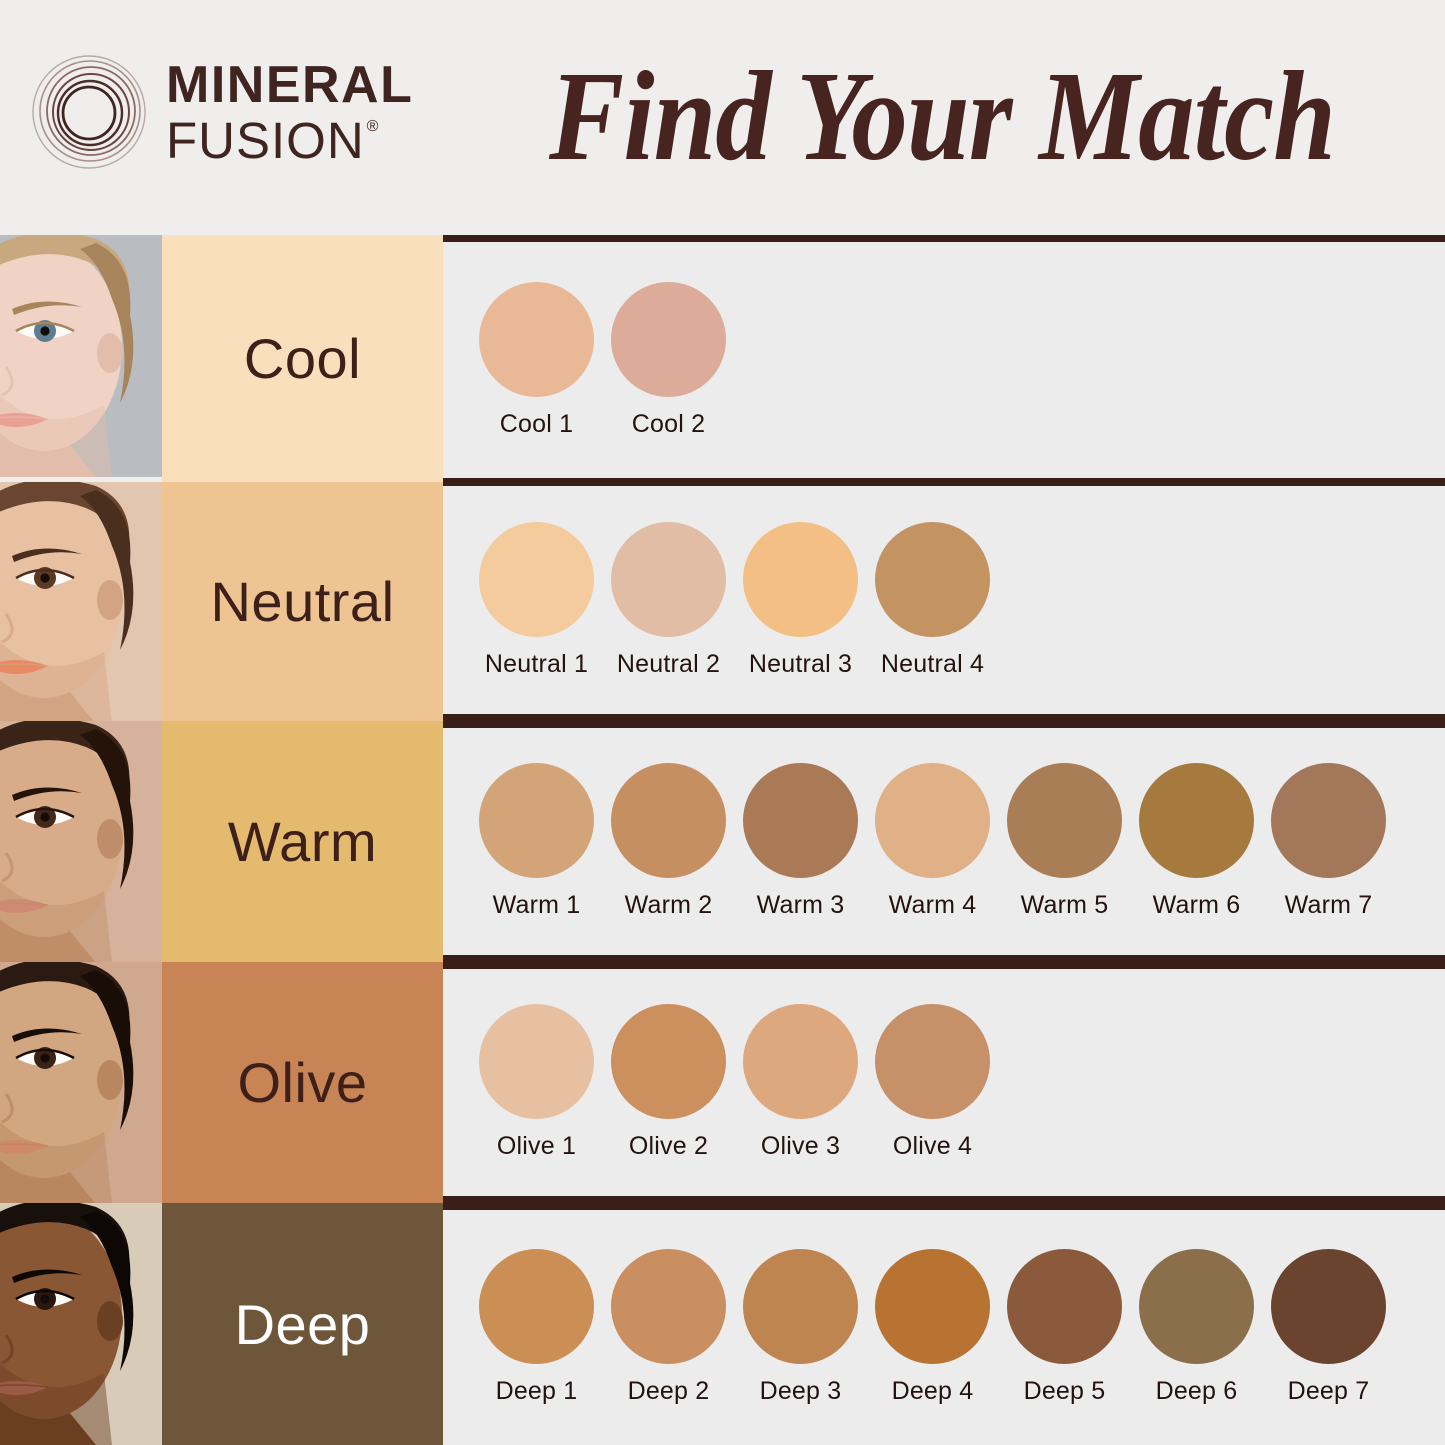 The height and width of the screenshot is (1445, 1445). I want to click on swatch-deep-1: Deep 1, so click(536, 1327).